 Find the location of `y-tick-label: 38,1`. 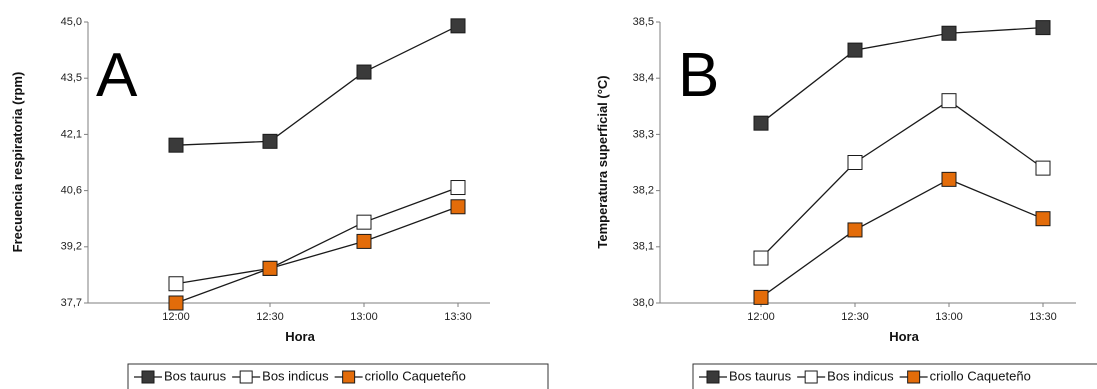

y-tick-label: 38,1 is located at coordinates (643, 247).